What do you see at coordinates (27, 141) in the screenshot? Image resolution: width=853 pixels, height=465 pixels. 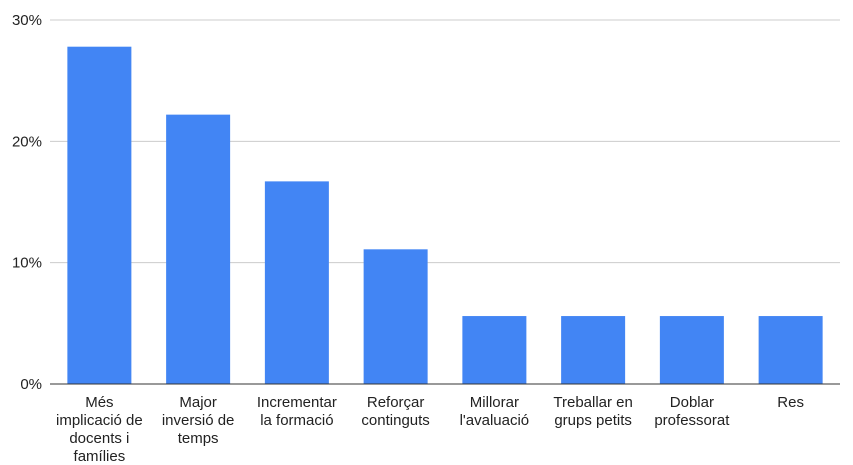 I see `y-tick-label: 20%` at bounding box center [27, 141].